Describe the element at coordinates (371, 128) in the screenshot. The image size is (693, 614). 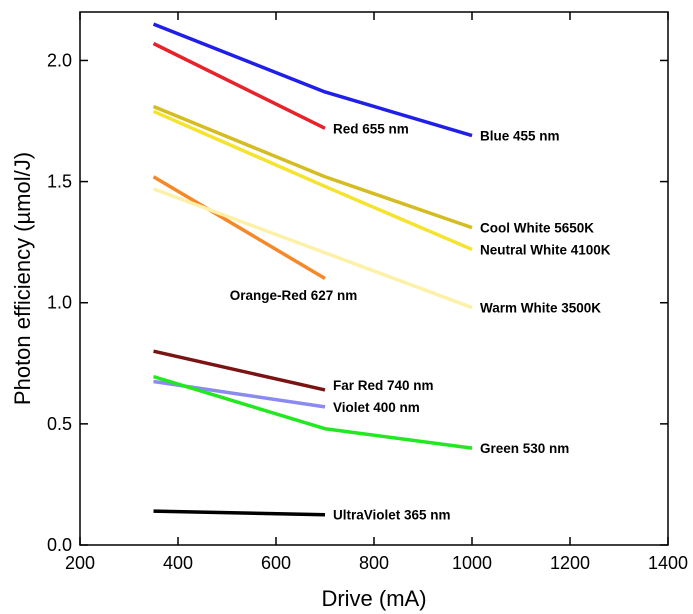
I see `series-label-red-655-nm: Red 655 nm` at that location.